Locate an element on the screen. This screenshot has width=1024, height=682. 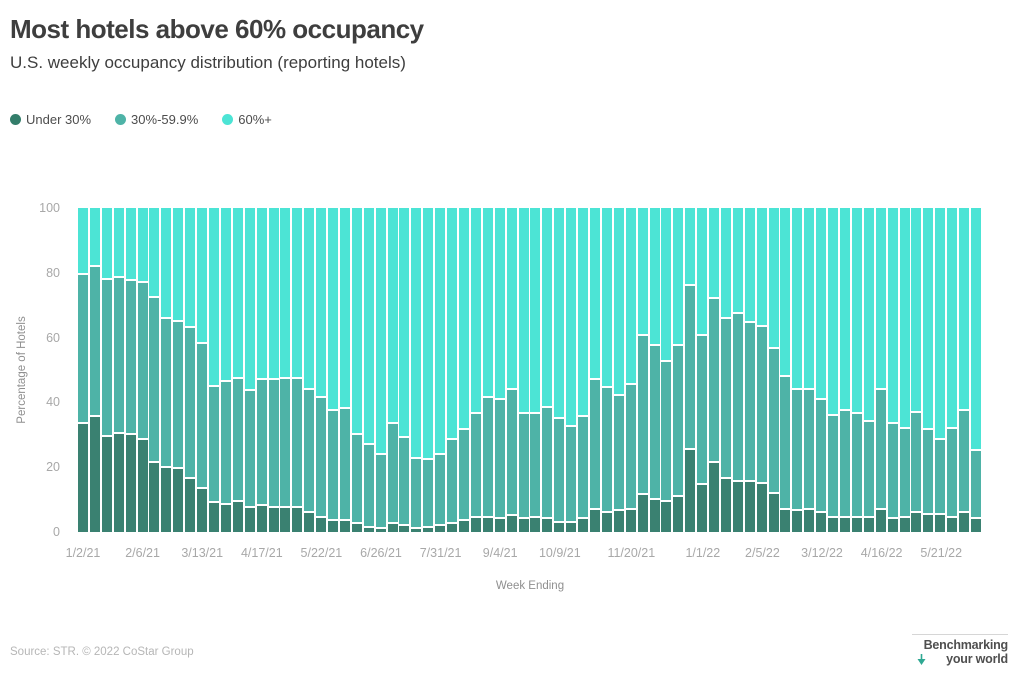
x-tick-label: 2/6/21 is located at coordinates (142, 553).